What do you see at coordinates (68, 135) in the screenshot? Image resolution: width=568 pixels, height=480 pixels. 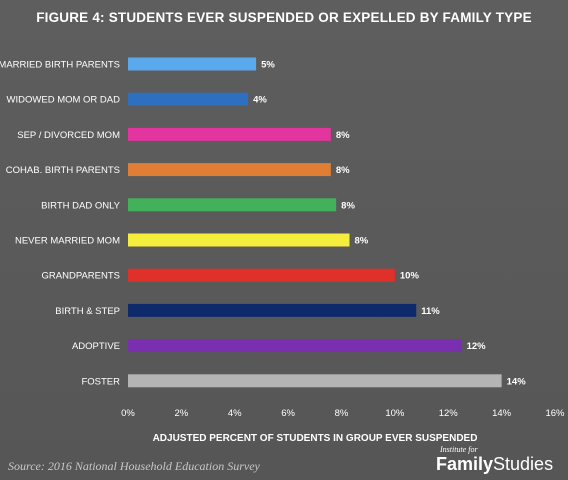 I see `category-label: SEP / DIVORCED MOM` at bounding box center [68, 135].